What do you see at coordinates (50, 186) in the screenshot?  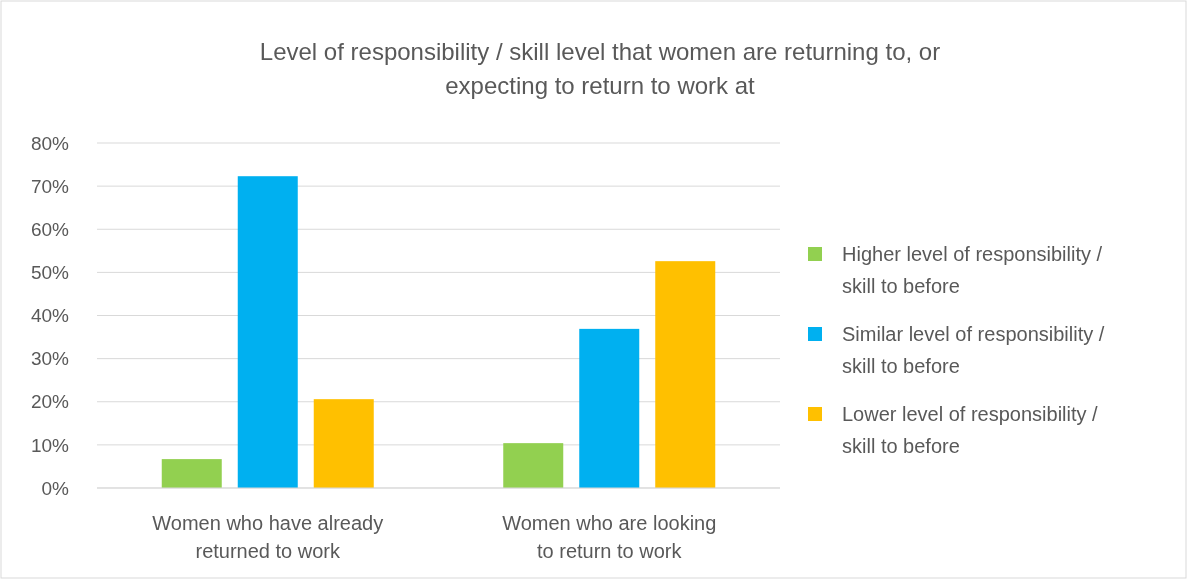 I see `y-tick-label: 70%` at bounding box center [50, 186].